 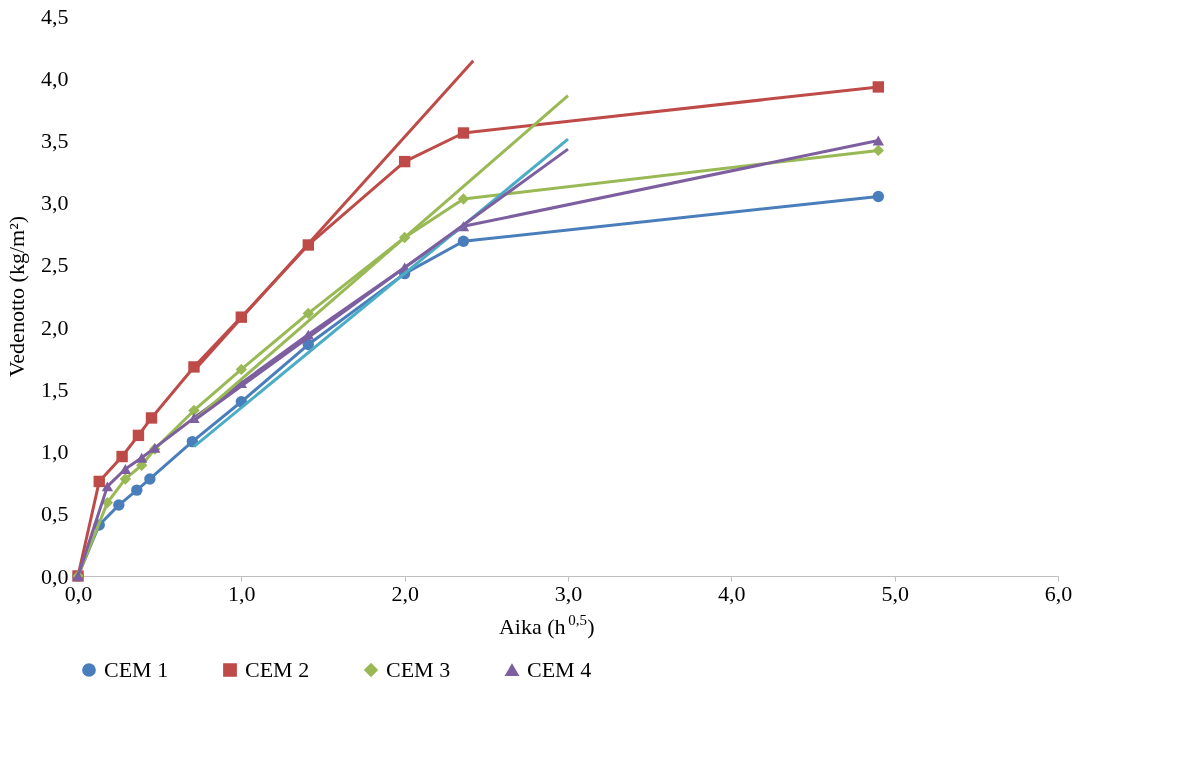 What do you see at coordinates (55, 389) in the screenshot?
I see `y-tick-label: 1,5` at bounding box center [55, 389].